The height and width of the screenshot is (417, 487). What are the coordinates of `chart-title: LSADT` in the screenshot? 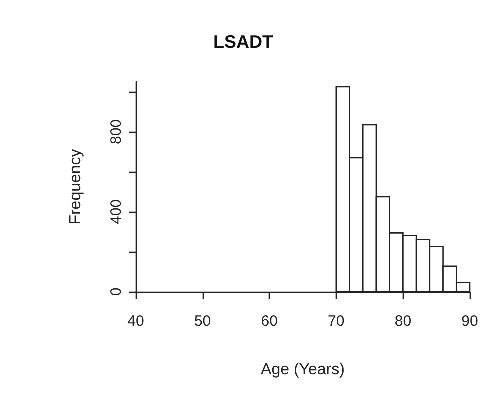 It's located at (244, 42).